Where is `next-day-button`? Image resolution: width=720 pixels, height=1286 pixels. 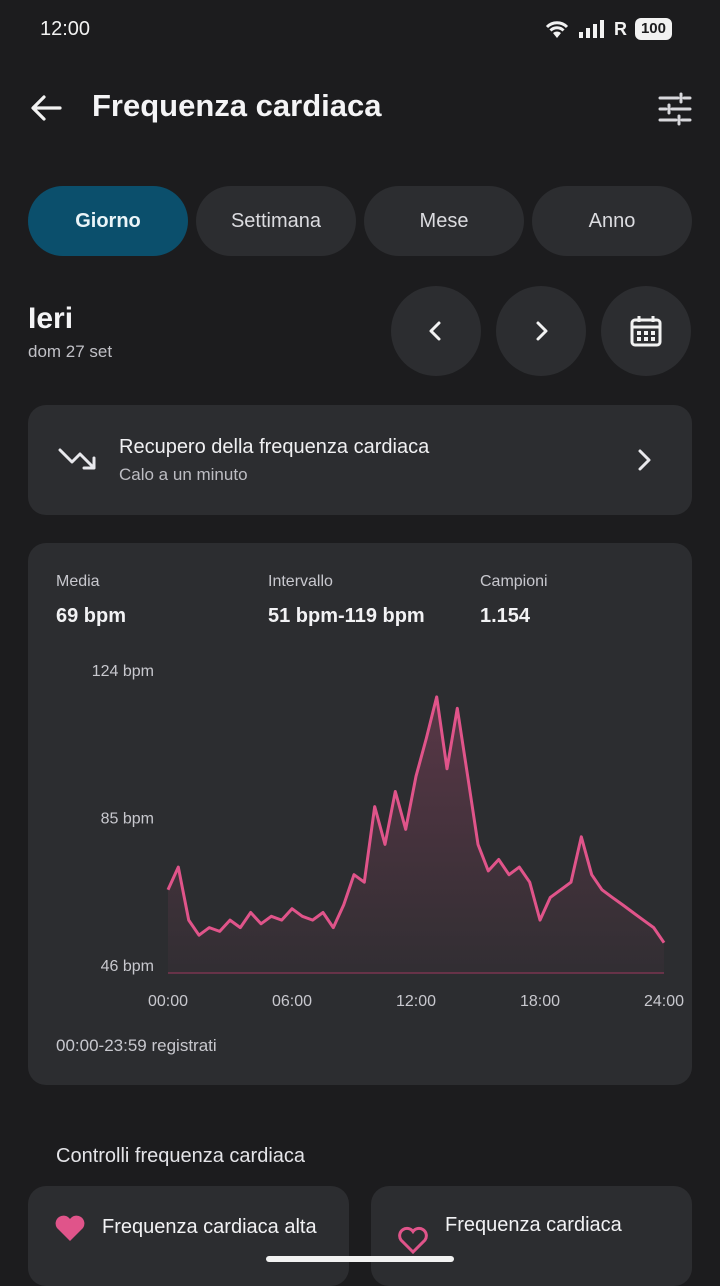 next-day-button is located at coordinates (541, 331).